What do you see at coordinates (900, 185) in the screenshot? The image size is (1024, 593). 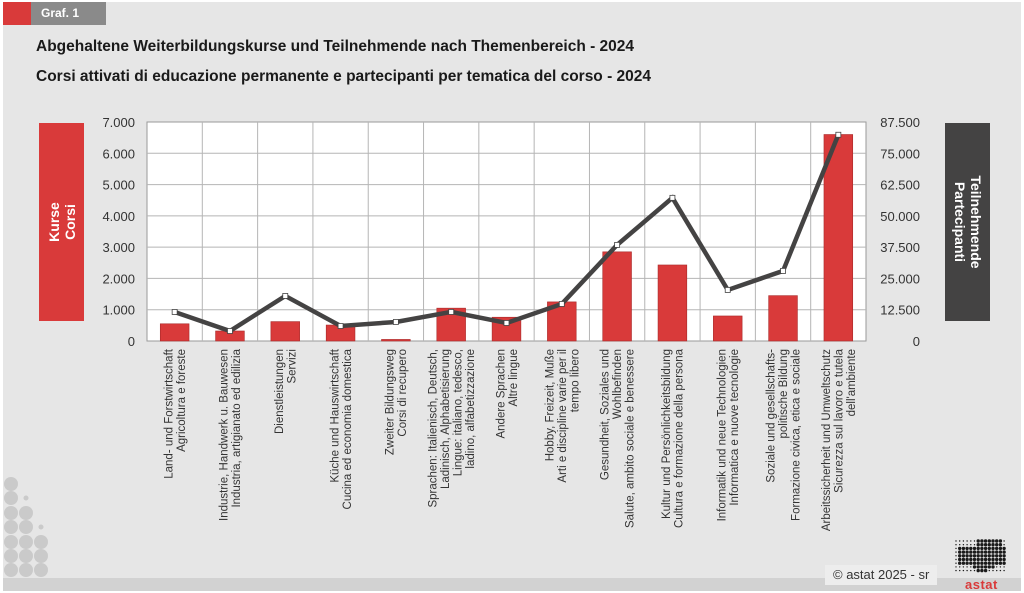 I see `right-axis-tick-label: 62.500` at bounding box center [900, 185].